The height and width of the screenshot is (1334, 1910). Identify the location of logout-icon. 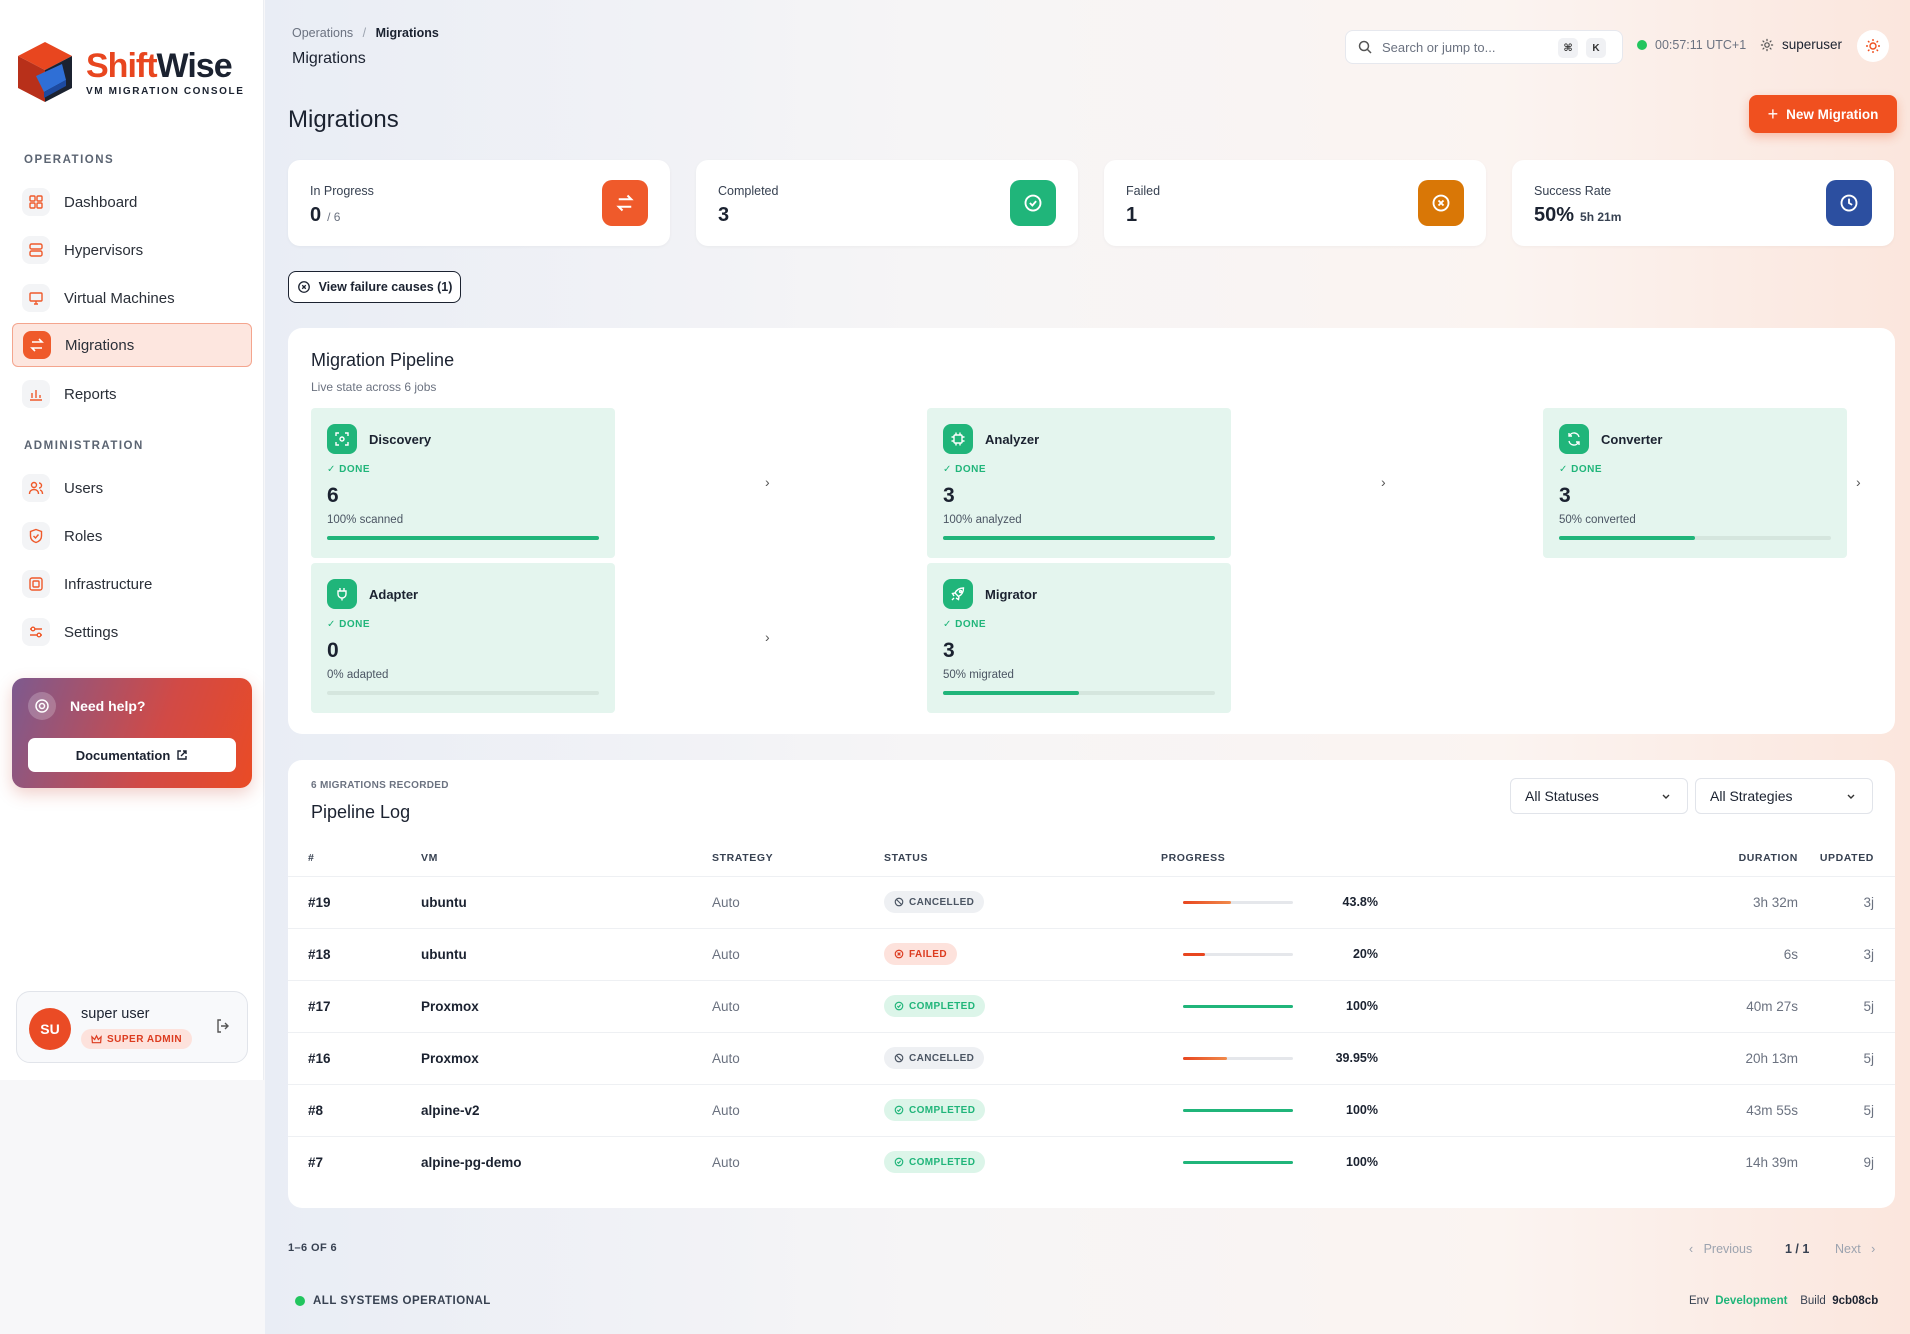
(223, 1026).